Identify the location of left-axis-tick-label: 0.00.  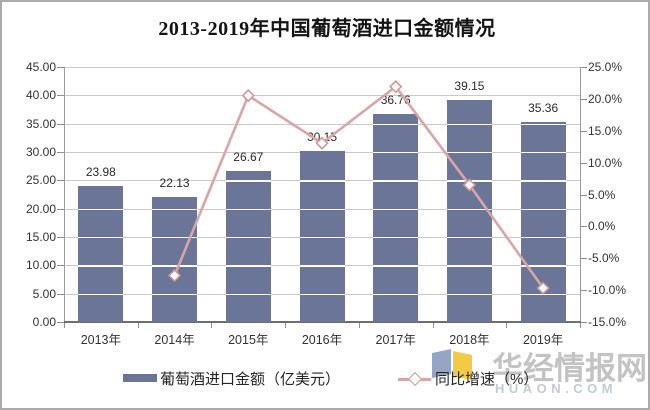
(44, 322).